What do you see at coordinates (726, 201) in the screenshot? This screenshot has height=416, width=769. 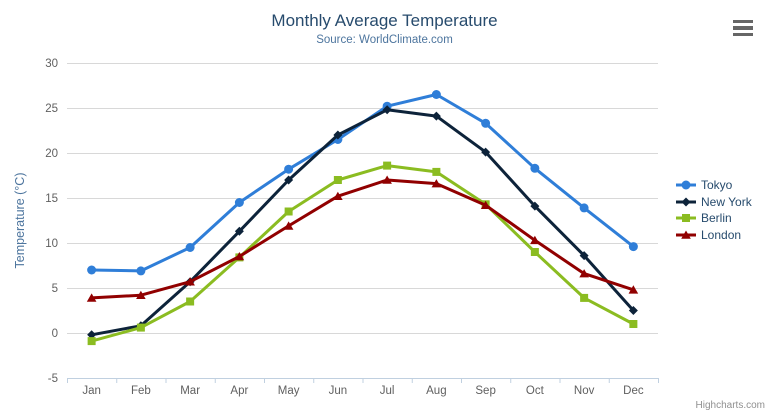 I see `legend-label: New York` at bounding box center [726, 201].